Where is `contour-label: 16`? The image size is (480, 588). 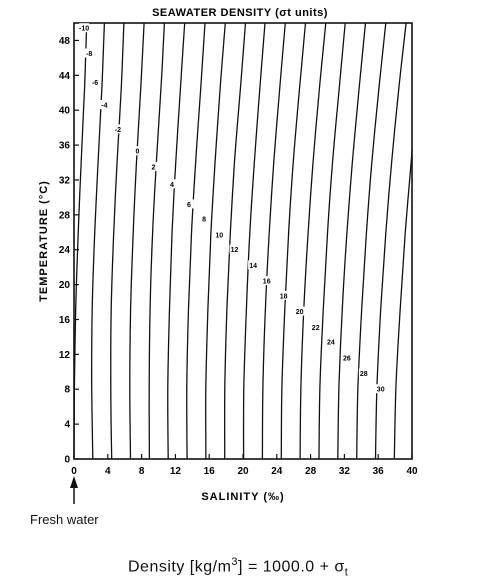 contour-label: 16 is located at coordinates (267, 282).